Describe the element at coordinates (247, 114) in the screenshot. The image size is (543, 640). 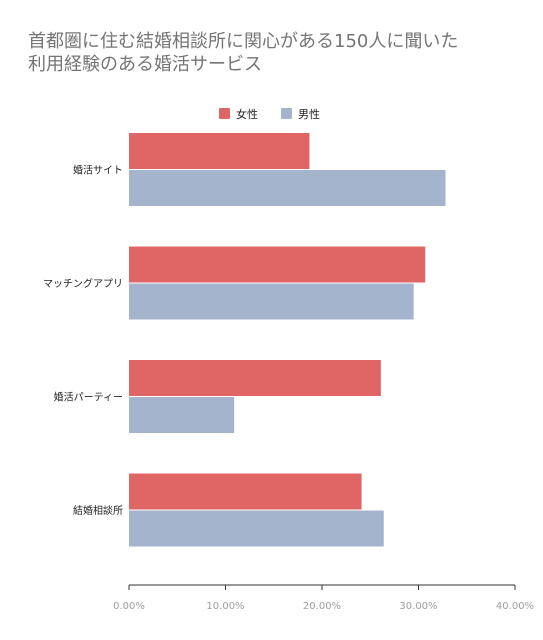
I see `legend-label-0: 女性` at that location.